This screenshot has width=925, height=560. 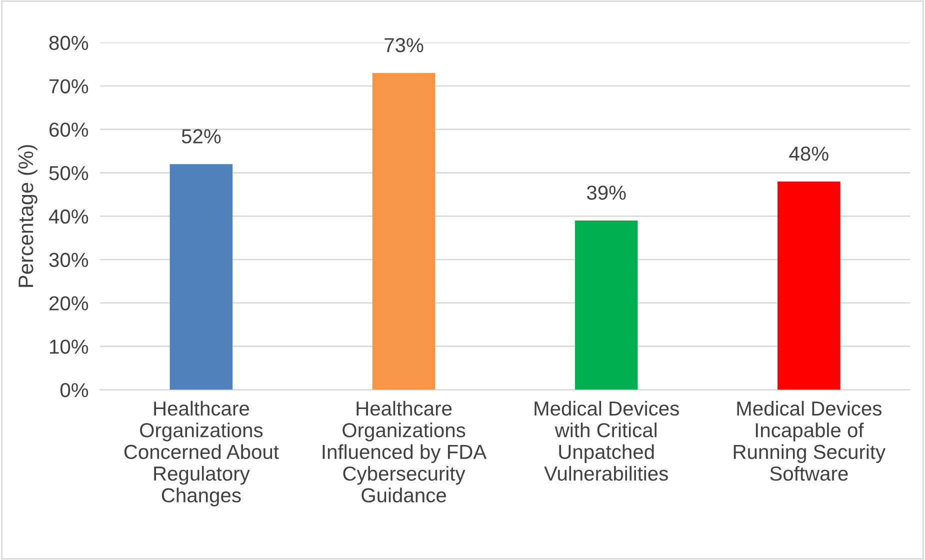 I want to click on data-label: 48%, so click(x=808, y=153).